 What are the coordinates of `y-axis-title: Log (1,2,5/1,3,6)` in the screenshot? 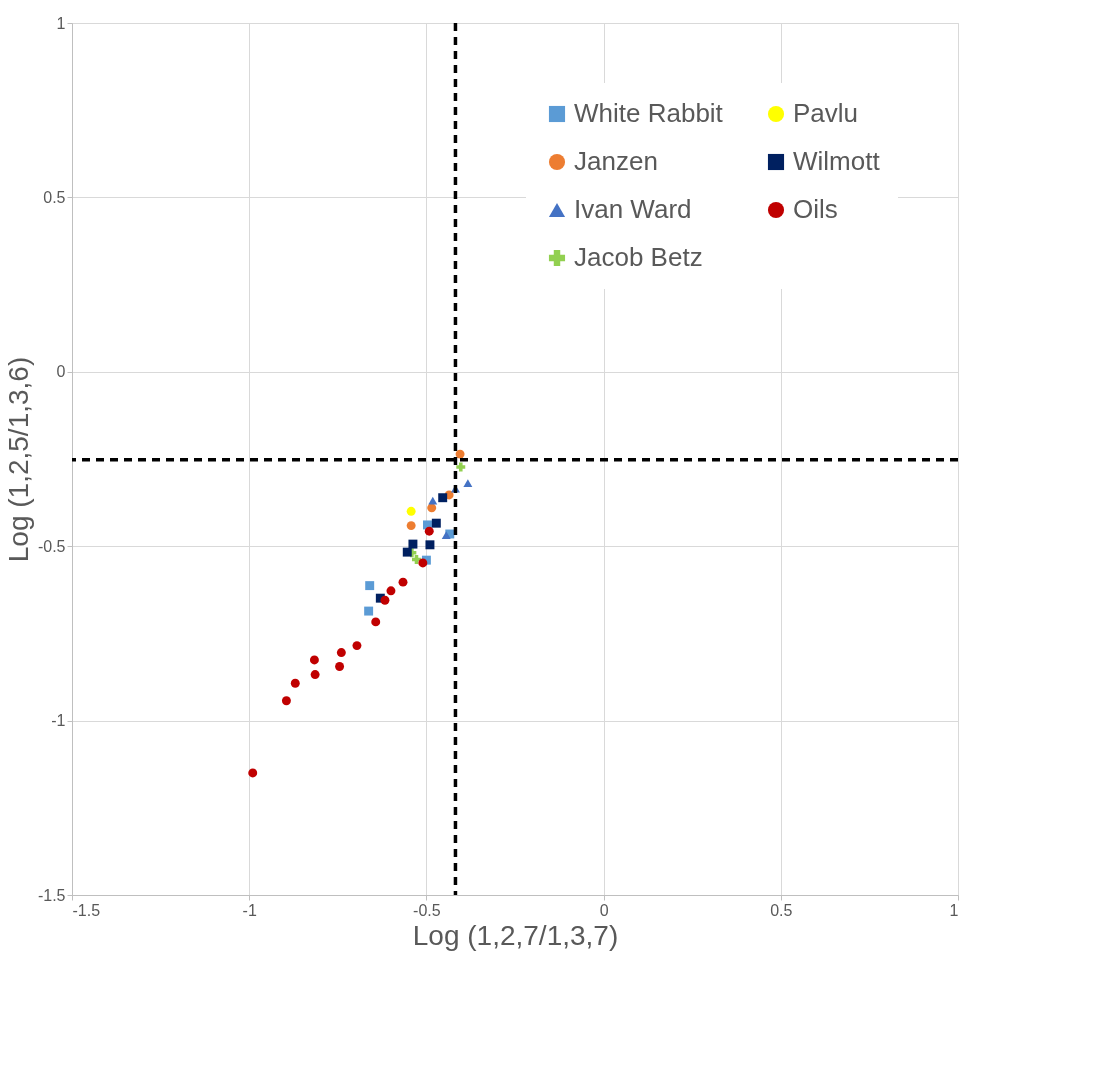 It's located at (18, 459).